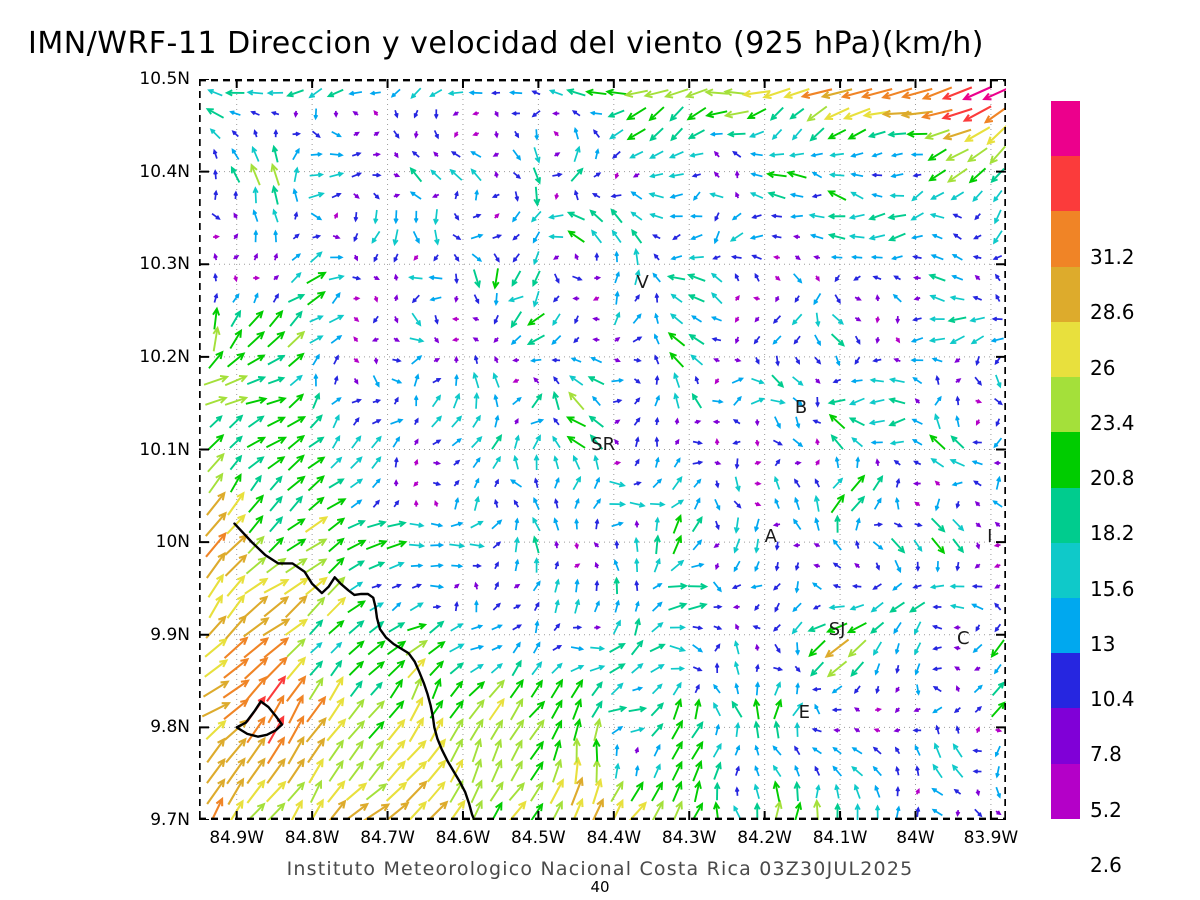 The width and height of the screenshot is (1200, 900). What do you see at coordinates (915, 838) in the screenshot?
I see `x-axis-tick-label: 84W` at bounding box center [915, 838].